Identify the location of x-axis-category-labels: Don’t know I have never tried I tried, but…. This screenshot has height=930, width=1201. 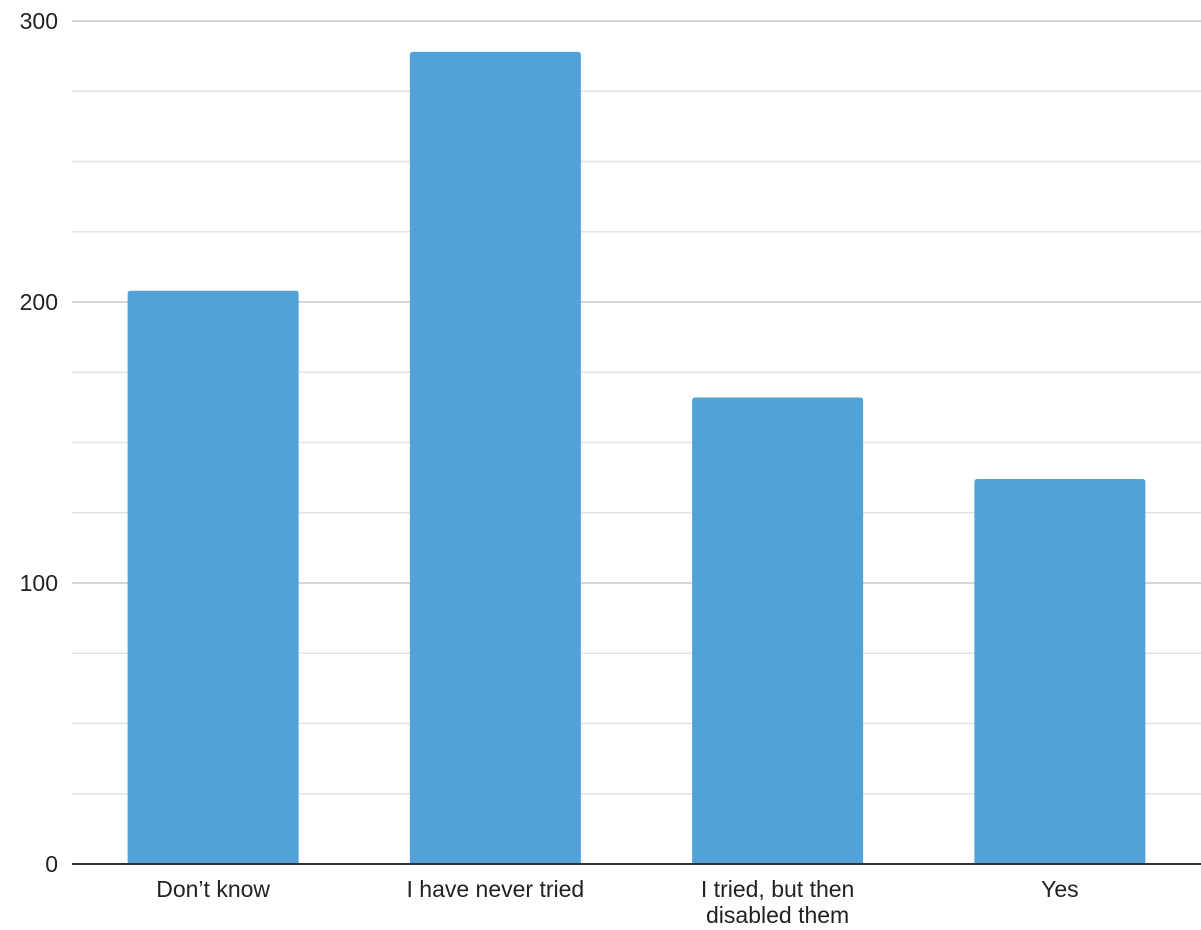
(617, 902).